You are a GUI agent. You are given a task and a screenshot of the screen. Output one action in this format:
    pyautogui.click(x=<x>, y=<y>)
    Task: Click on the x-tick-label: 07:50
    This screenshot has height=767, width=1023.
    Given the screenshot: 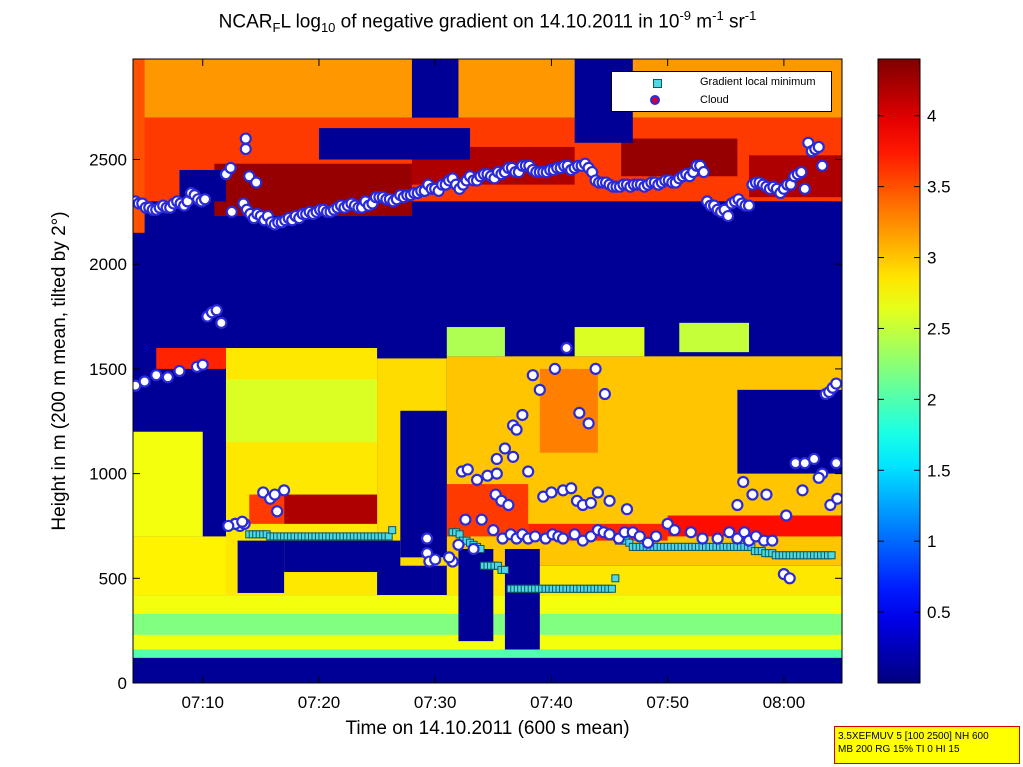 What is the action you would take?
    pyautogui.click(x=667, y=702)
    